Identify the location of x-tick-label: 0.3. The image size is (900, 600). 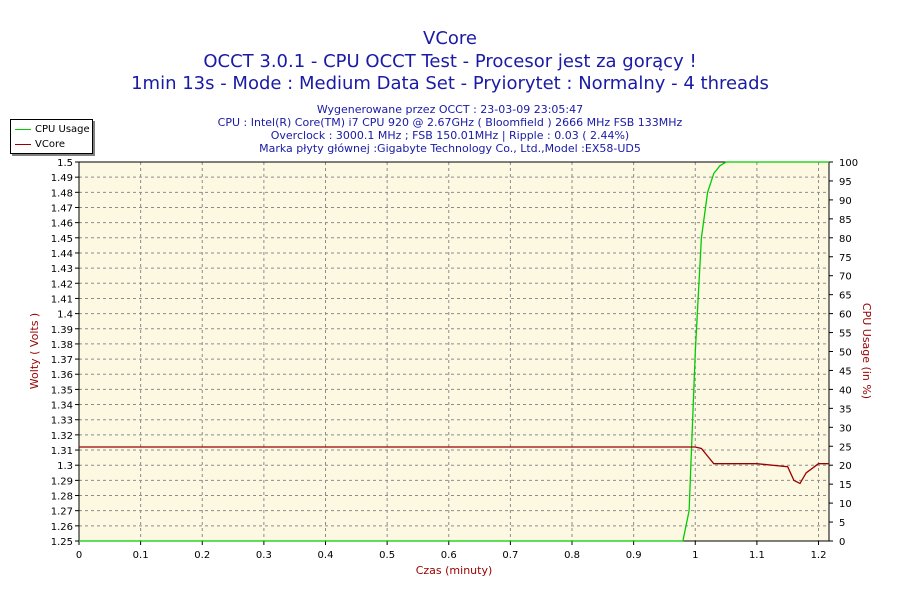
(264, 555).